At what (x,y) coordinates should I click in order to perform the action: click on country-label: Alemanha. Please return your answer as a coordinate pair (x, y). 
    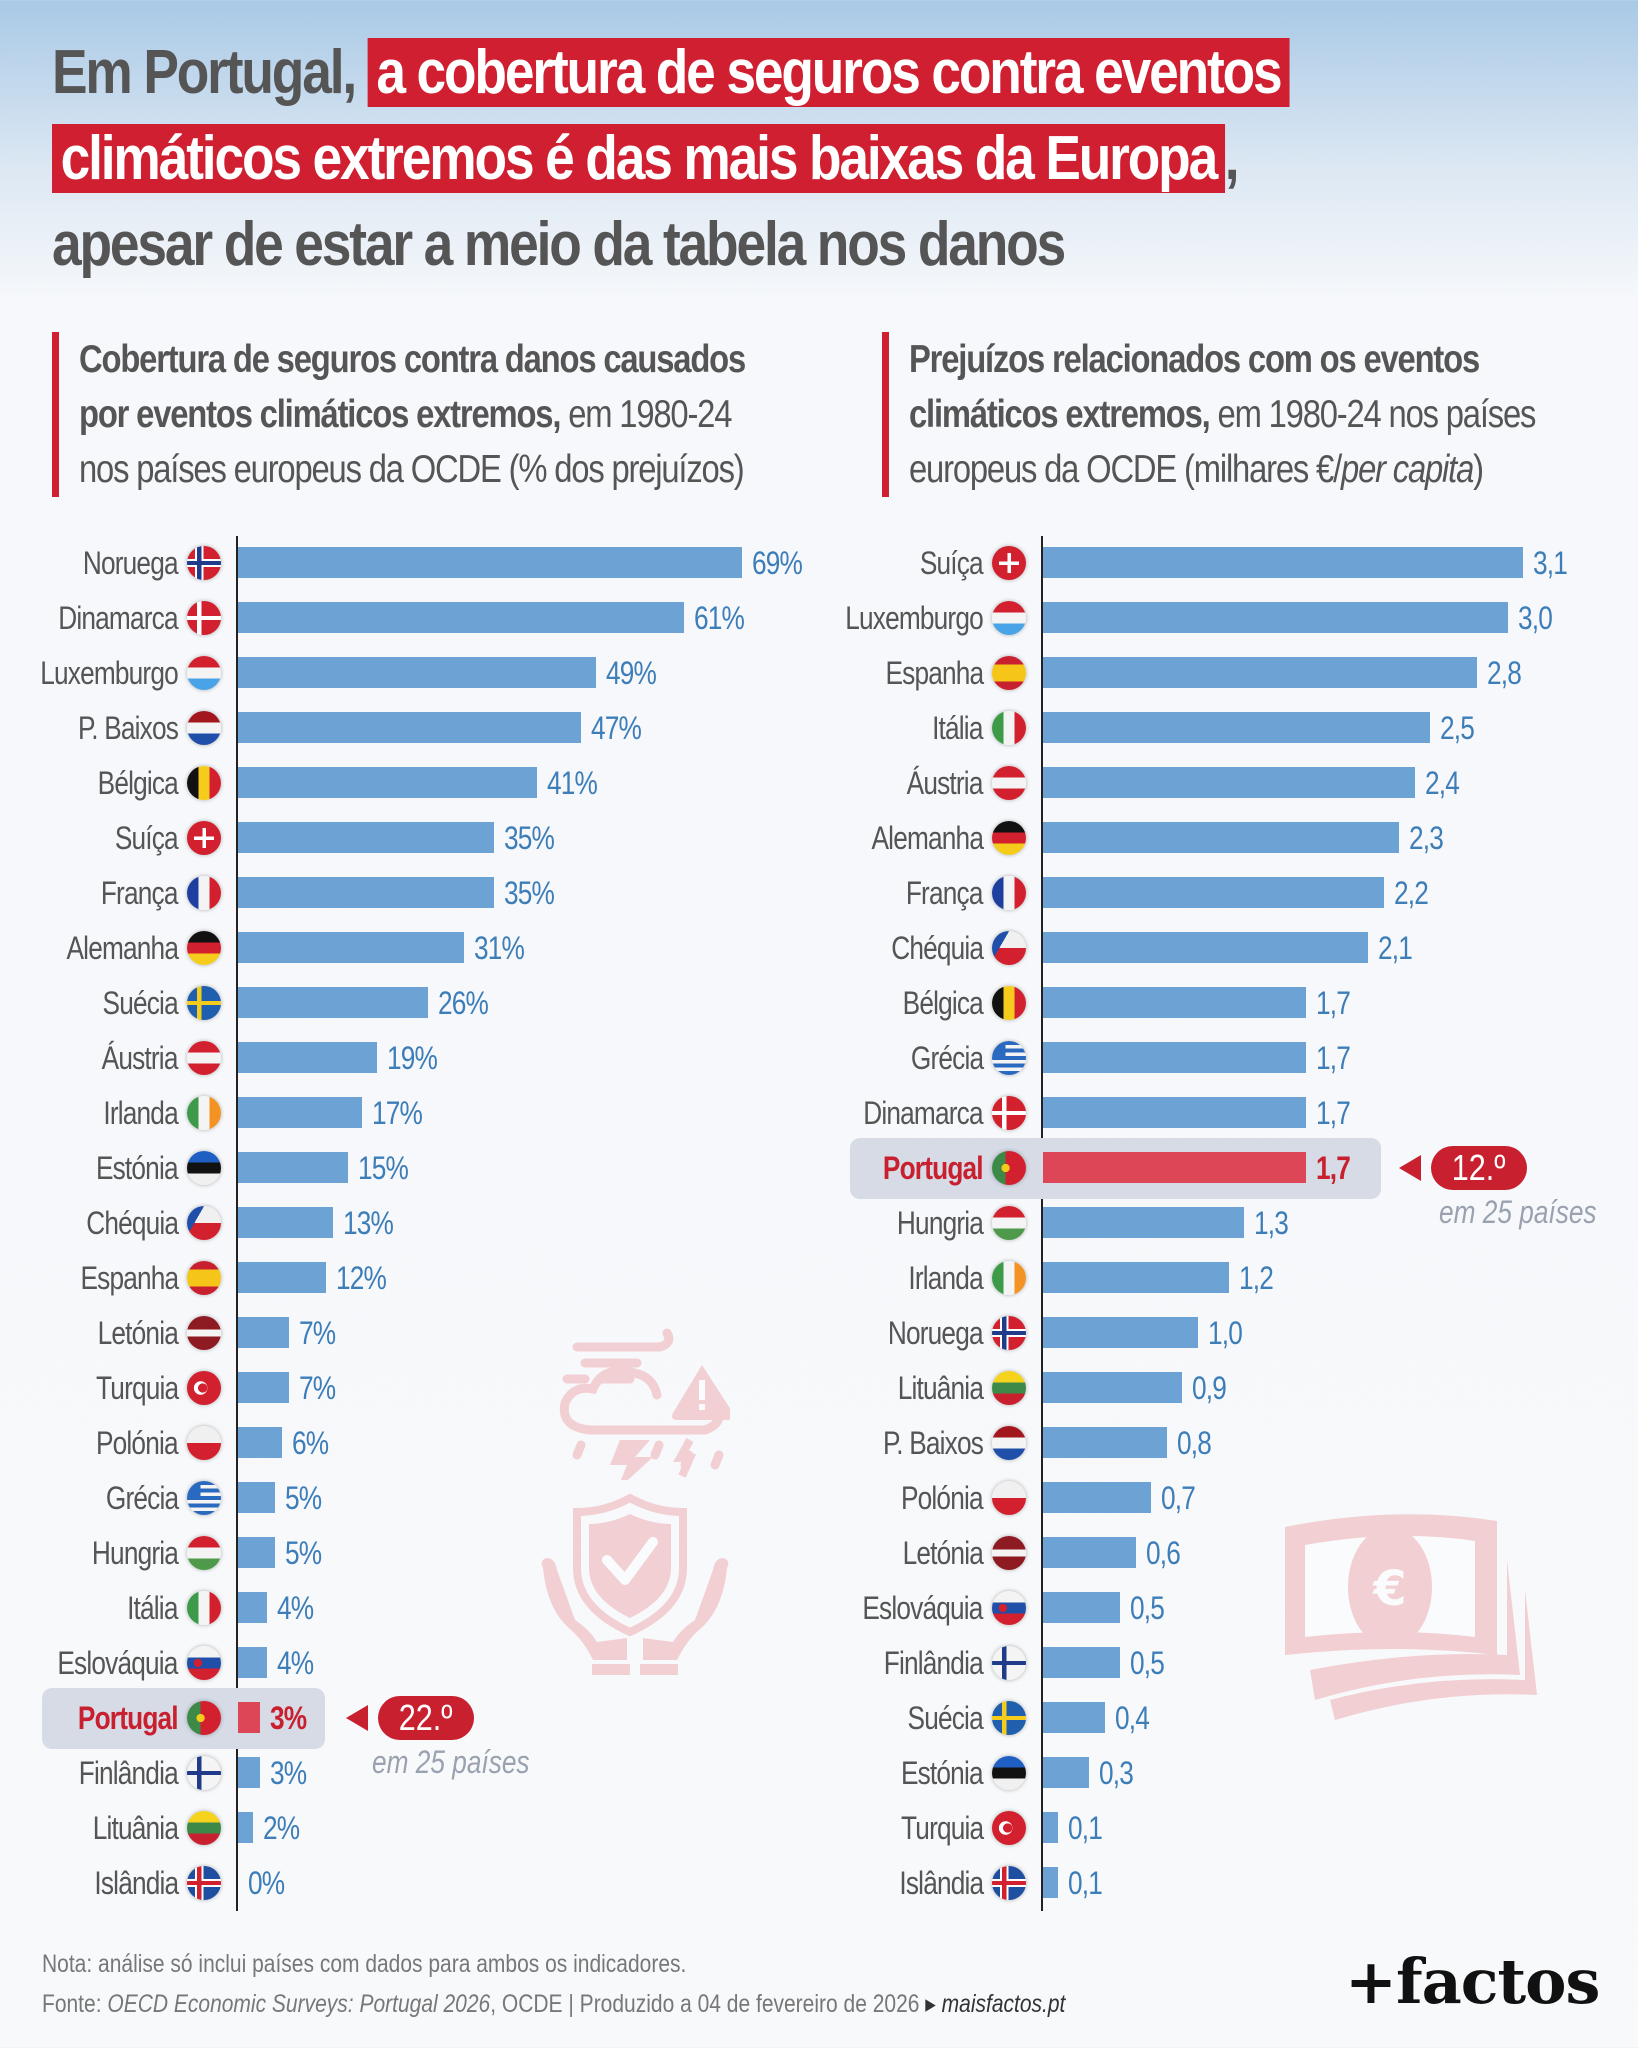
    Looking at the image, I should click on (927, 838).